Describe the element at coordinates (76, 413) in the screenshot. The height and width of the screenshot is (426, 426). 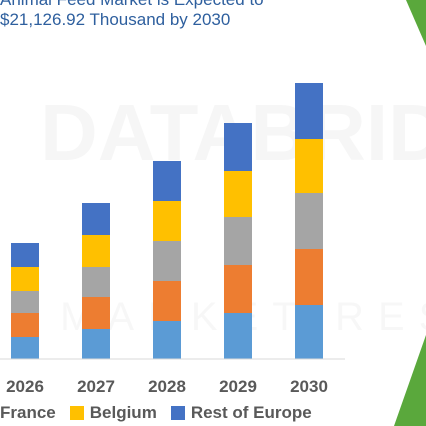
I see `legend-swatch-belgium` at that location.